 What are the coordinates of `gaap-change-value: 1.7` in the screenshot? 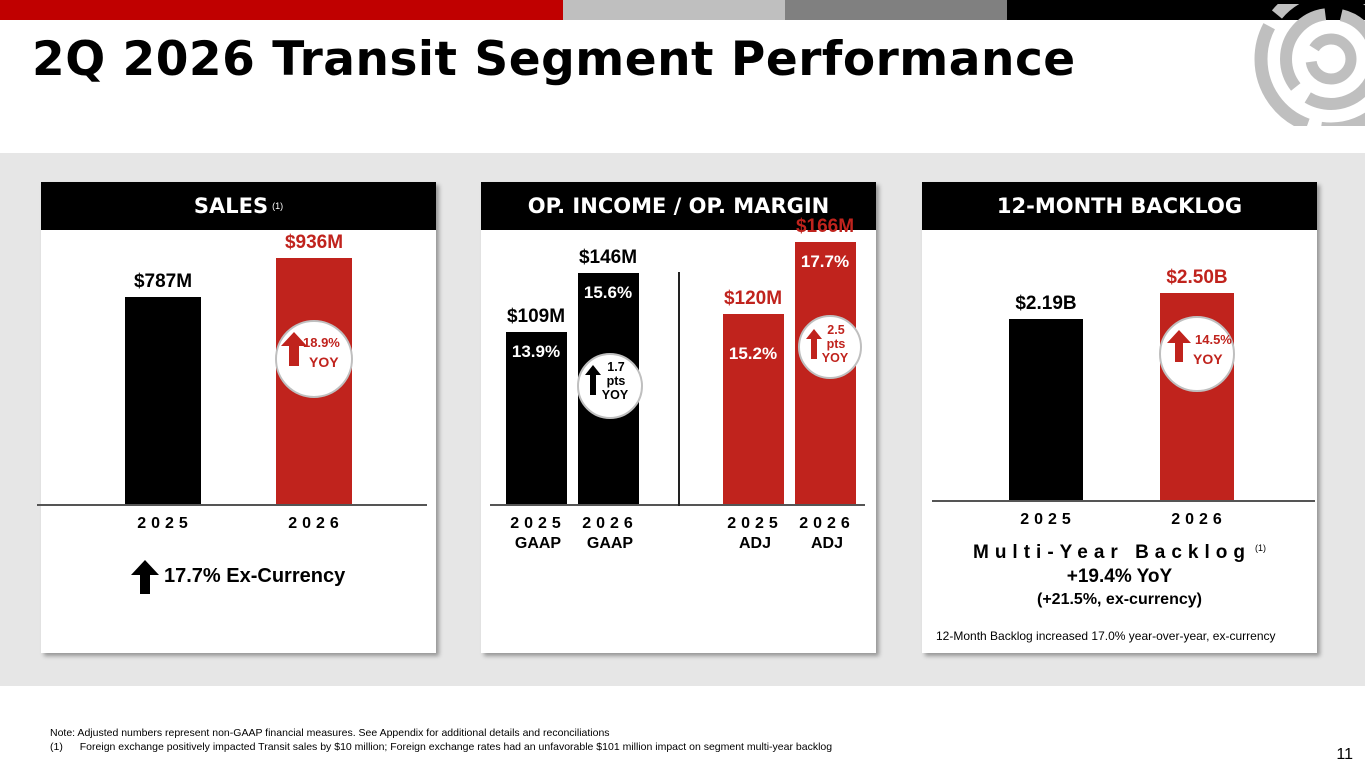 It's located at (616, 367).